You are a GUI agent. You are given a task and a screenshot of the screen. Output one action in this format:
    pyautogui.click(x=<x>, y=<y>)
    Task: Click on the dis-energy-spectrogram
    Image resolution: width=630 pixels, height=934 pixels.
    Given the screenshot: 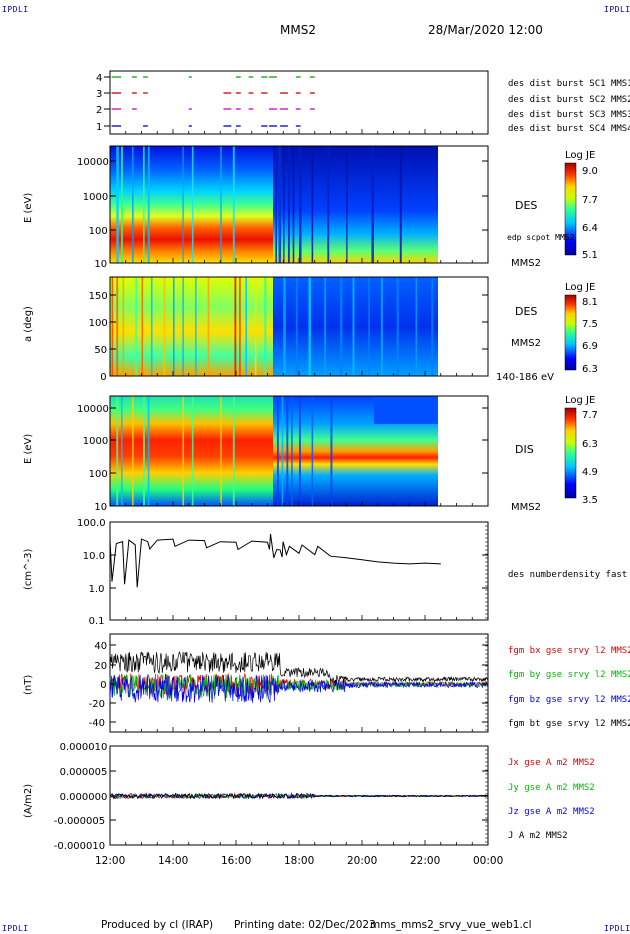 What is the action you would take?
    pyautogui.click(x=299, y=451)
    